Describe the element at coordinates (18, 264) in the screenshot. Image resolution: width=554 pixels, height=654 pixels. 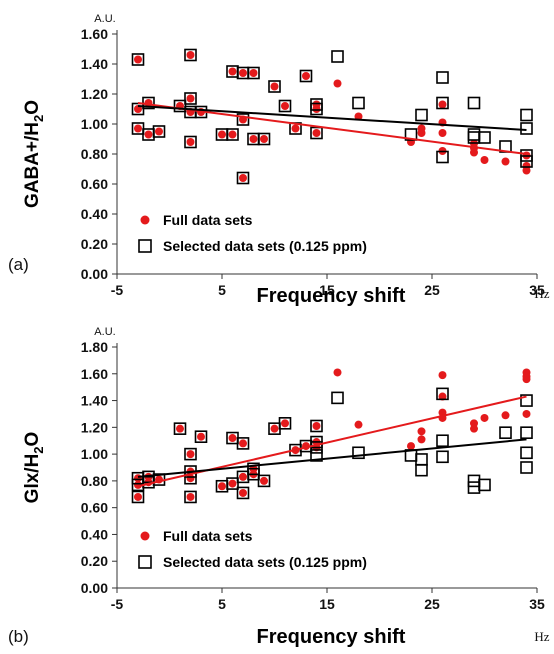
I see `panel-label: (a)` at that location.